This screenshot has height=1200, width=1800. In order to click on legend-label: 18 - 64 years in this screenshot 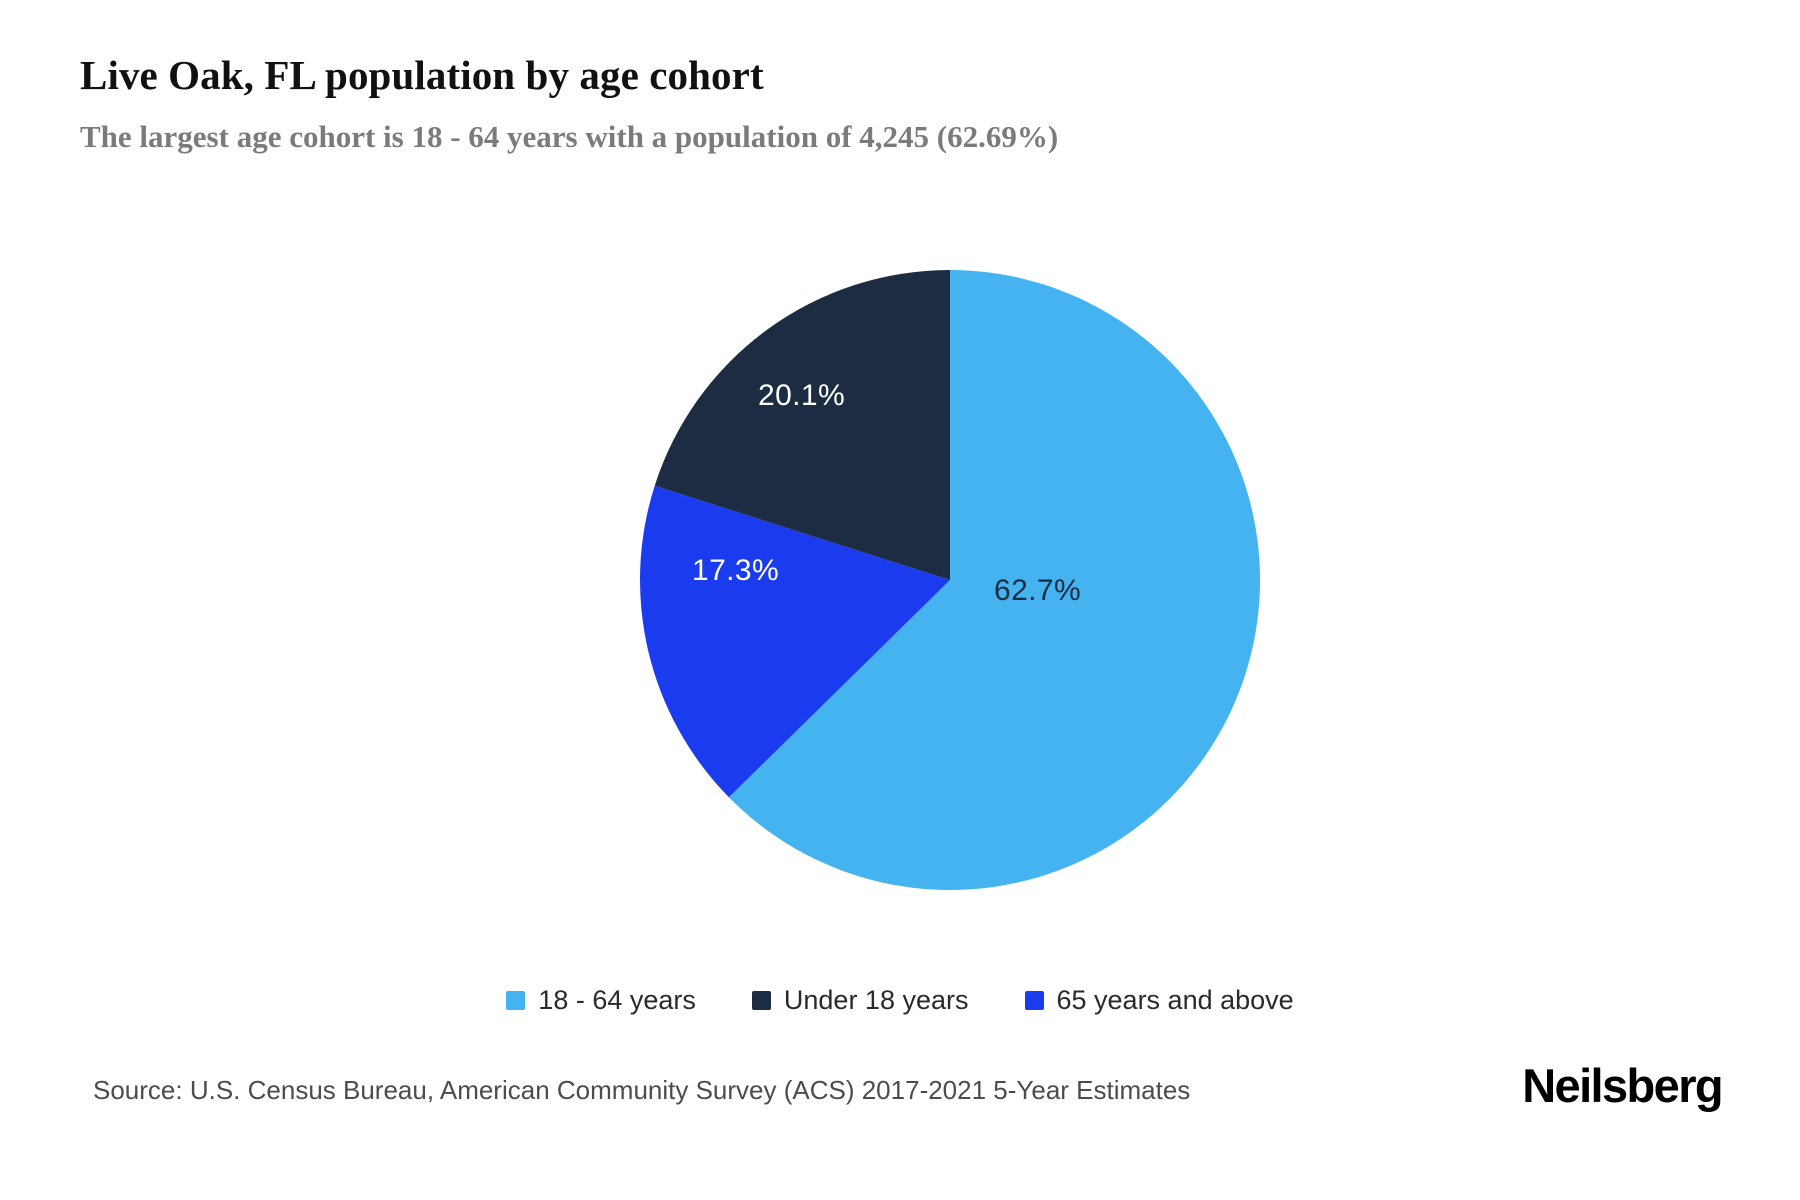, I will do `click(617, 1000)`.